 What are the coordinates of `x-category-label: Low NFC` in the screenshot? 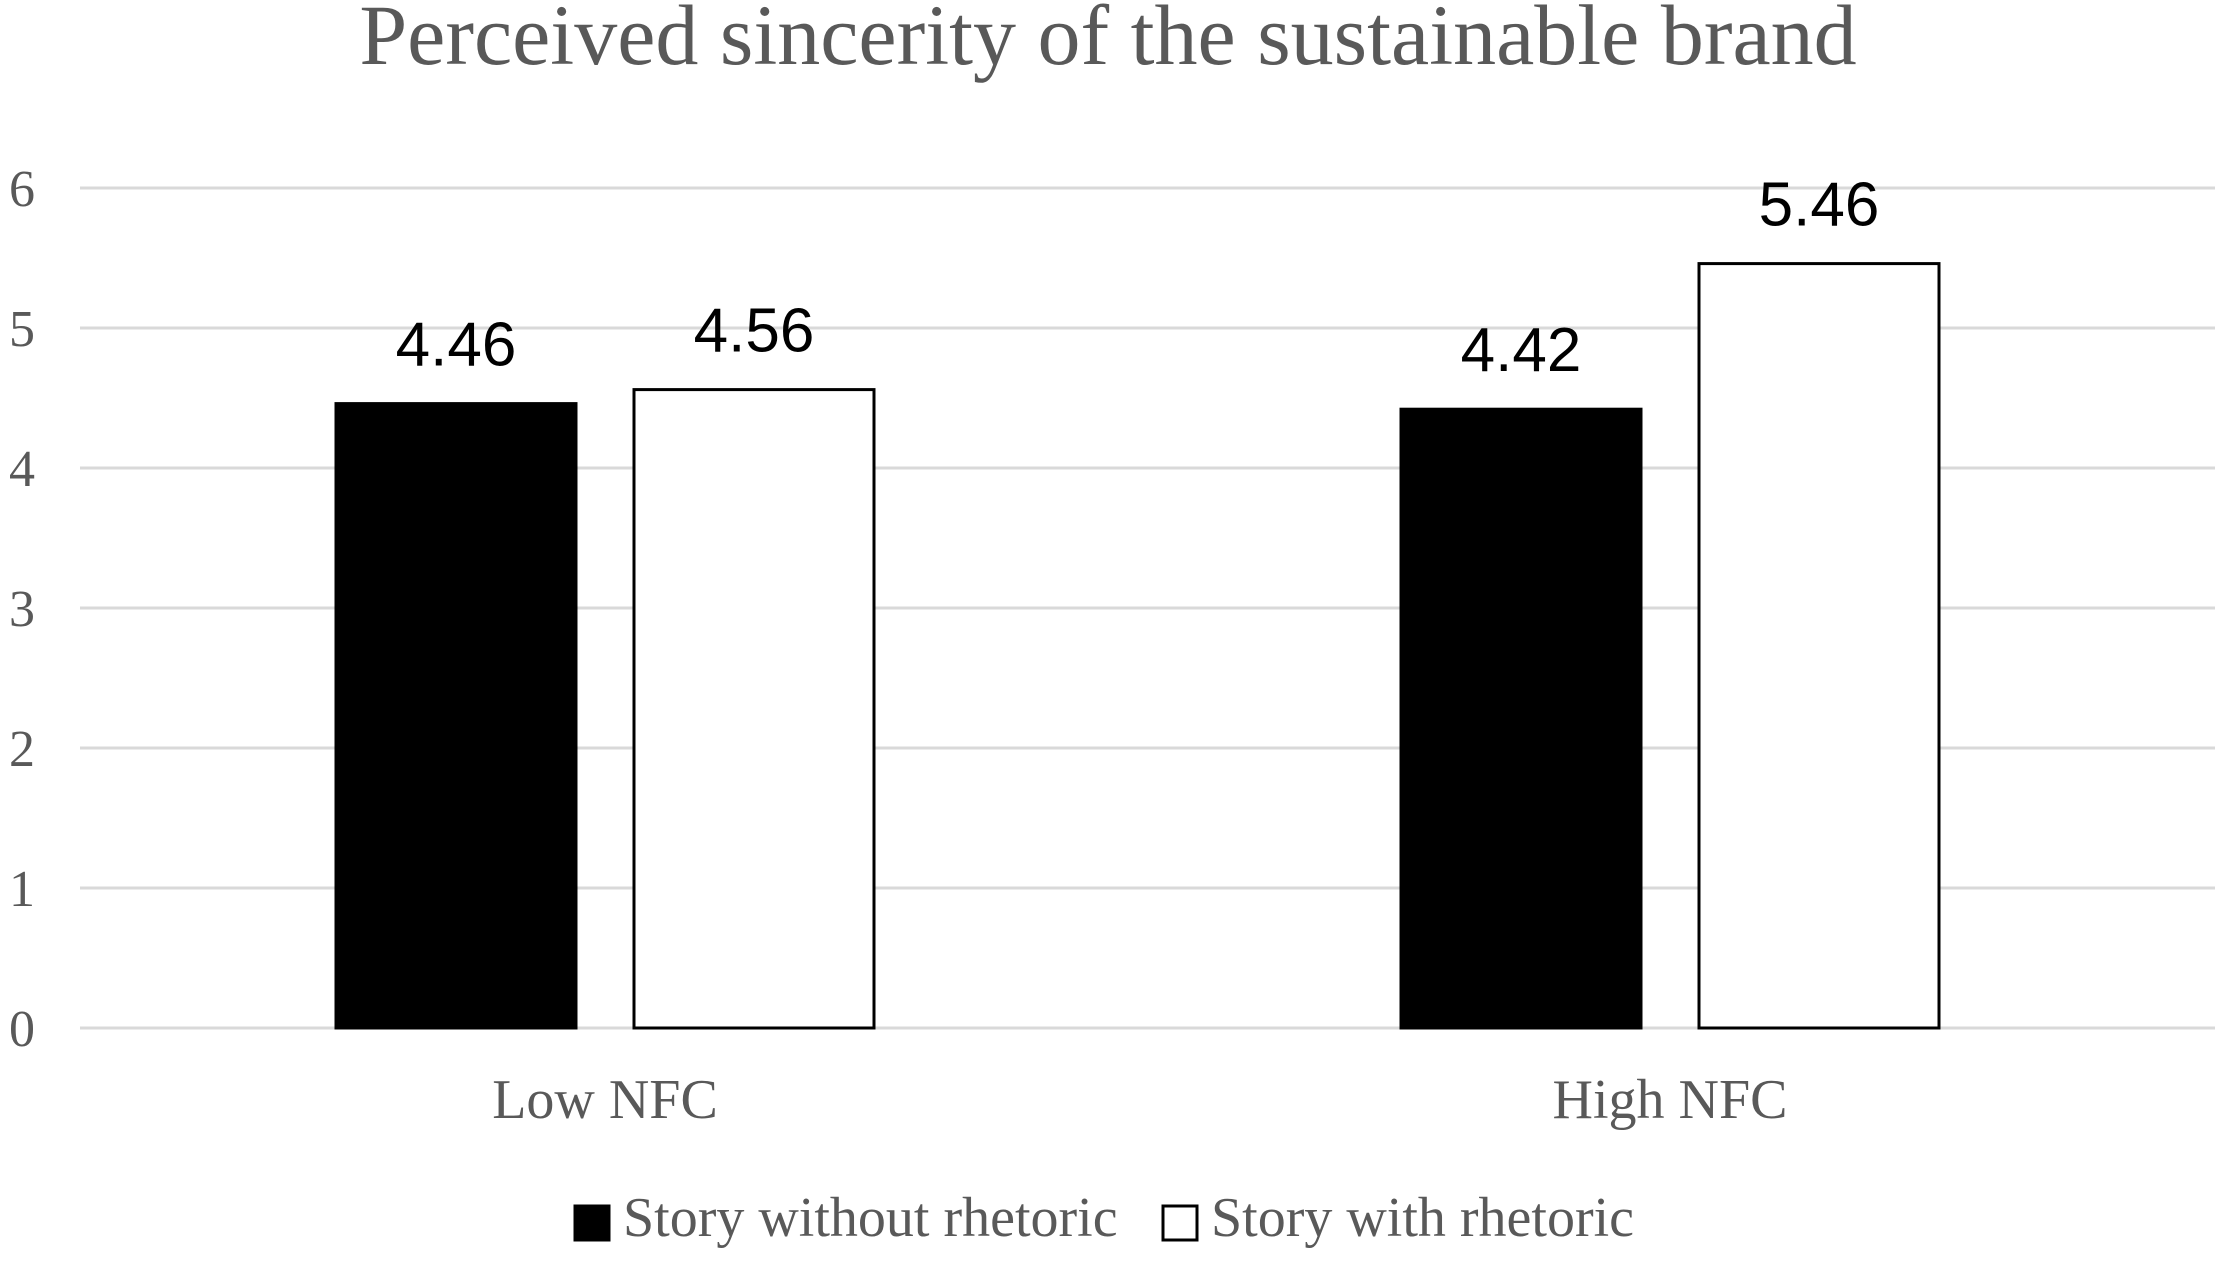 It's located at (605, 1100).